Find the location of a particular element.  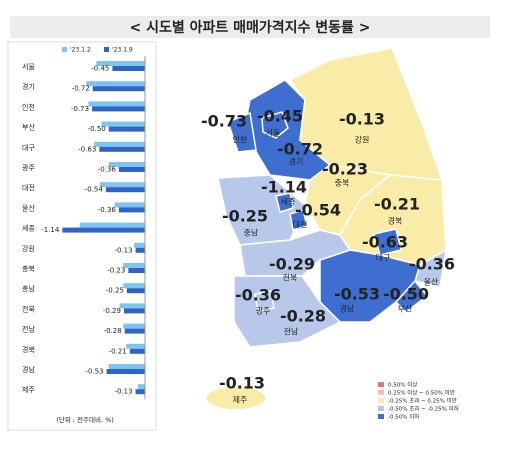

region-name: 경남 is located at coordinates (347, 309).